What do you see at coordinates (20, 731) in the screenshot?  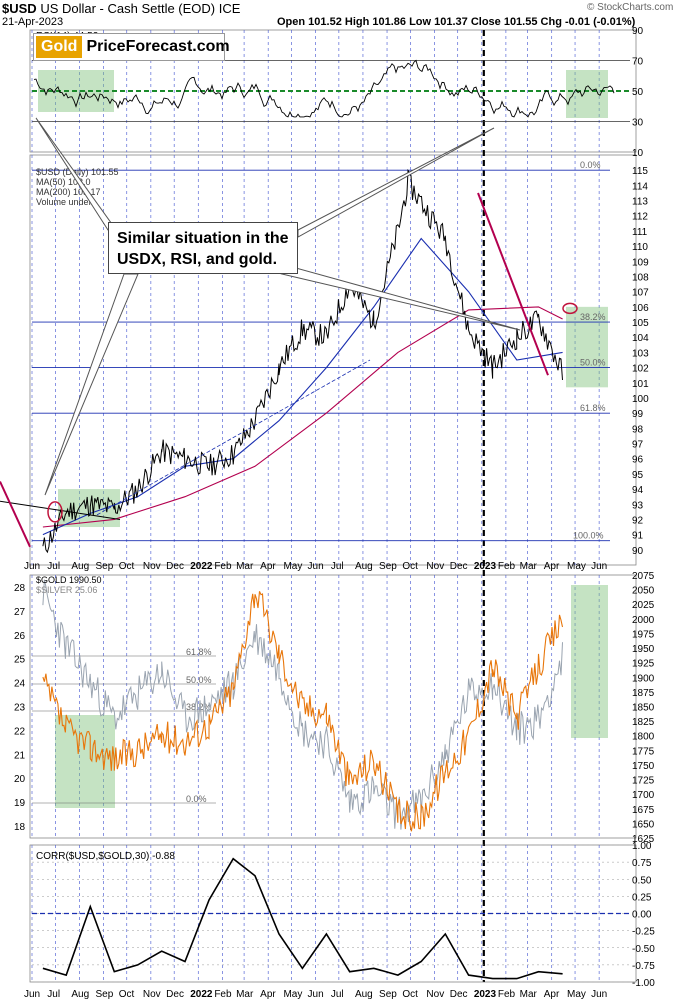 I see `silver-tick-label: 22` at bounding box center [20, 731].